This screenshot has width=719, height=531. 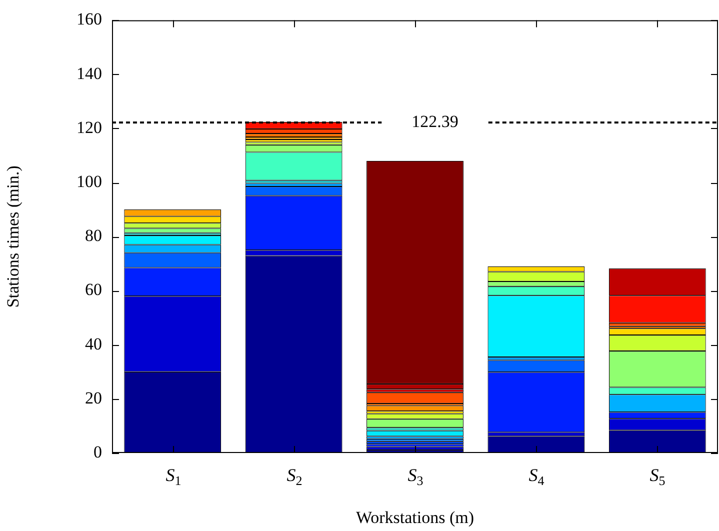 What do you see at coordinates (93, 344) in the screenshot?
I see `y-tick-label: 40` at bounding box center [93, 344].